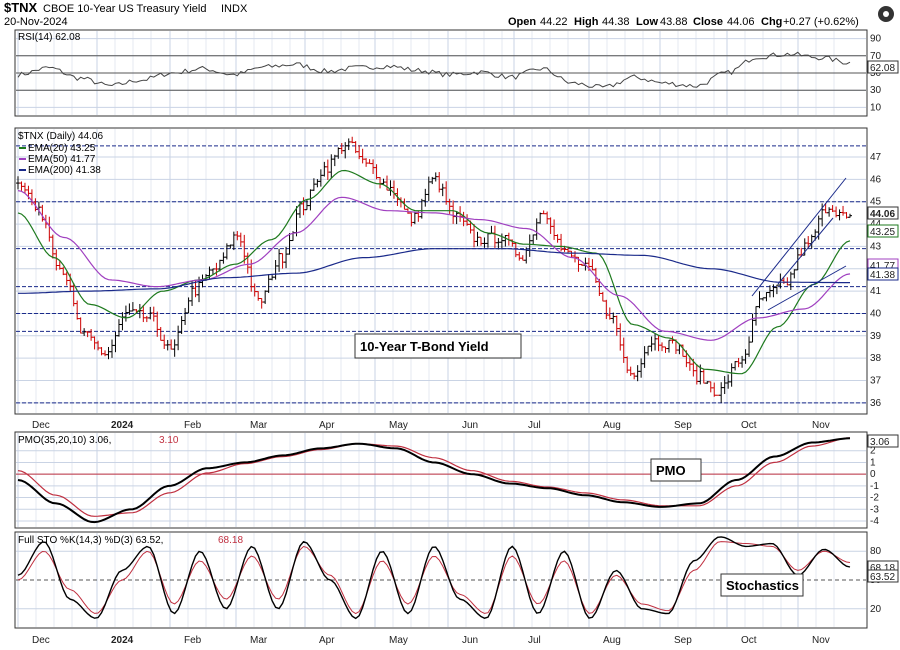 The image size is (900, 650). What do you see at coordinates (876, 39) in the screenshot?
I see `rsi-tick-label: 90` at bounding box center [876, 39].